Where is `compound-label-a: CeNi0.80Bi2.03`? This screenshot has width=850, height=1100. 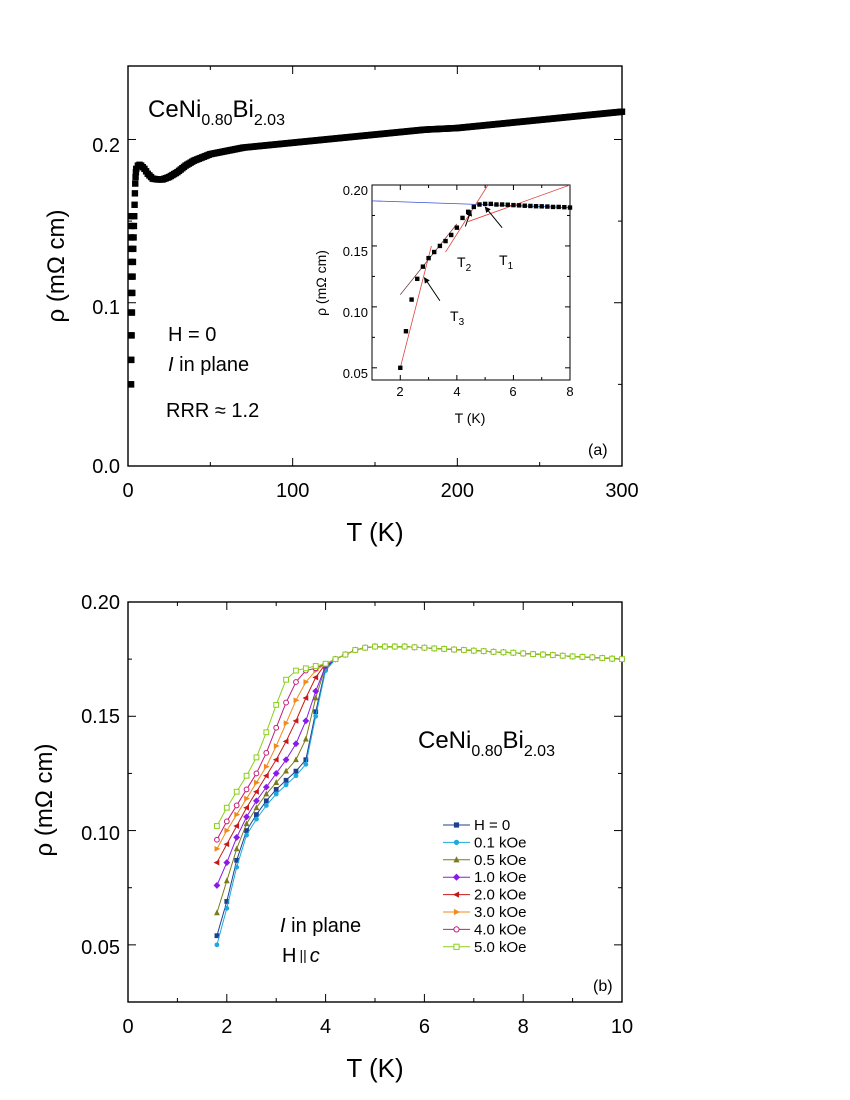 compound-label-a: CeNi0.80Bi2.03 is located at coordinates (216, 112).